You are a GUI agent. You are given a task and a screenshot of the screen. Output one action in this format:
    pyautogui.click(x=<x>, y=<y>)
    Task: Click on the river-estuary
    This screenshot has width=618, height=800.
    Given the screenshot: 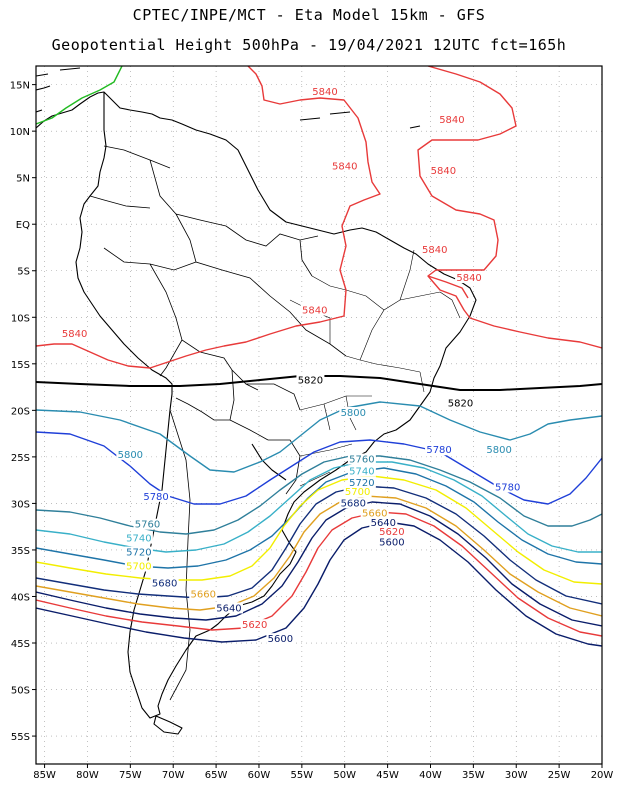 What is the action you would take?
    pyautogui.click(x=269, y=462)
    